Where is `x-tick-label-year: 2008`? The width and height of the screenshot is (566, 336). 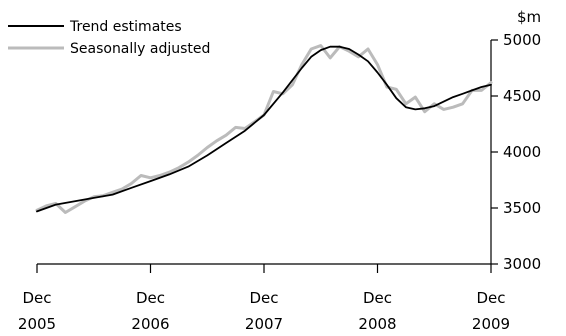 x-tick-label-year: 2008 is located at coordinates (377, 324).